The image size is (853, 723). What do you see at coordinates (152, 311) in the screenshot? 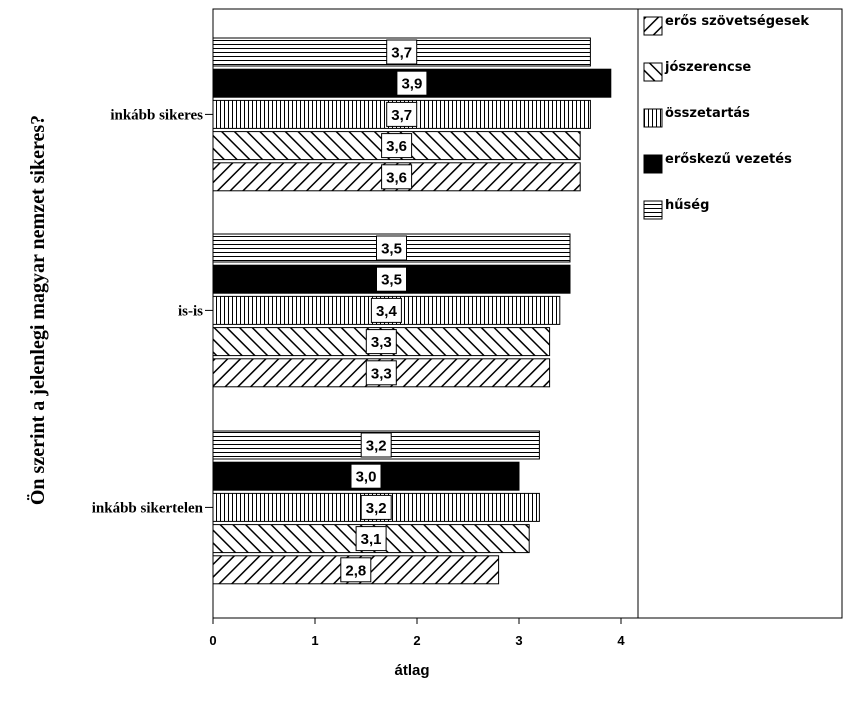
I see `category-labels: inkább sikeres is-is inkább sikertelen` at bounding box center [152, 311].